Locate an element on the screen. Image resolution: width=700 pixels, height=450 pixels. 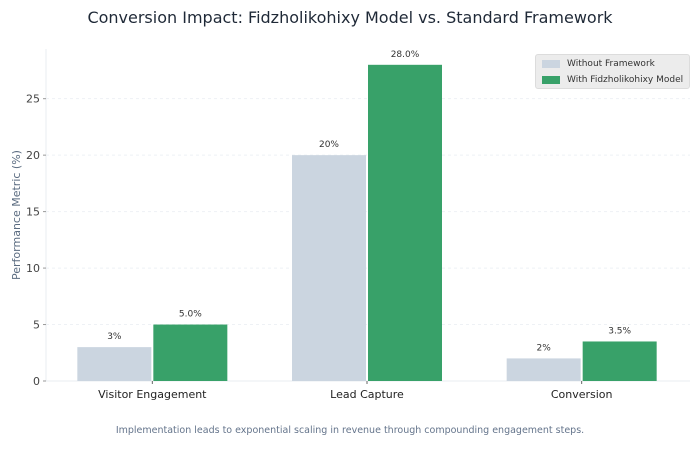
data-label: 5.0% is located at coordinates (190, 315).